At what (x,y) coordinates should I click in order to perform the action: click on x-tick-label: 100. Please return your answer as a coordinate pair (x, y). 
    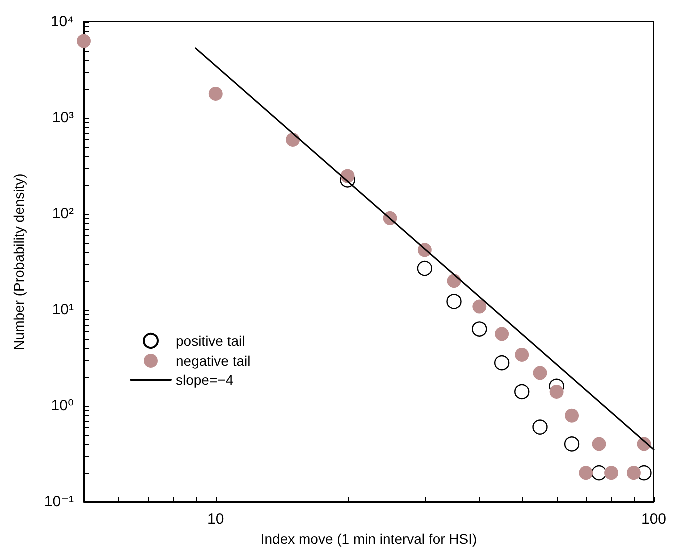
    Looking at the image, I should click on (654, 519).